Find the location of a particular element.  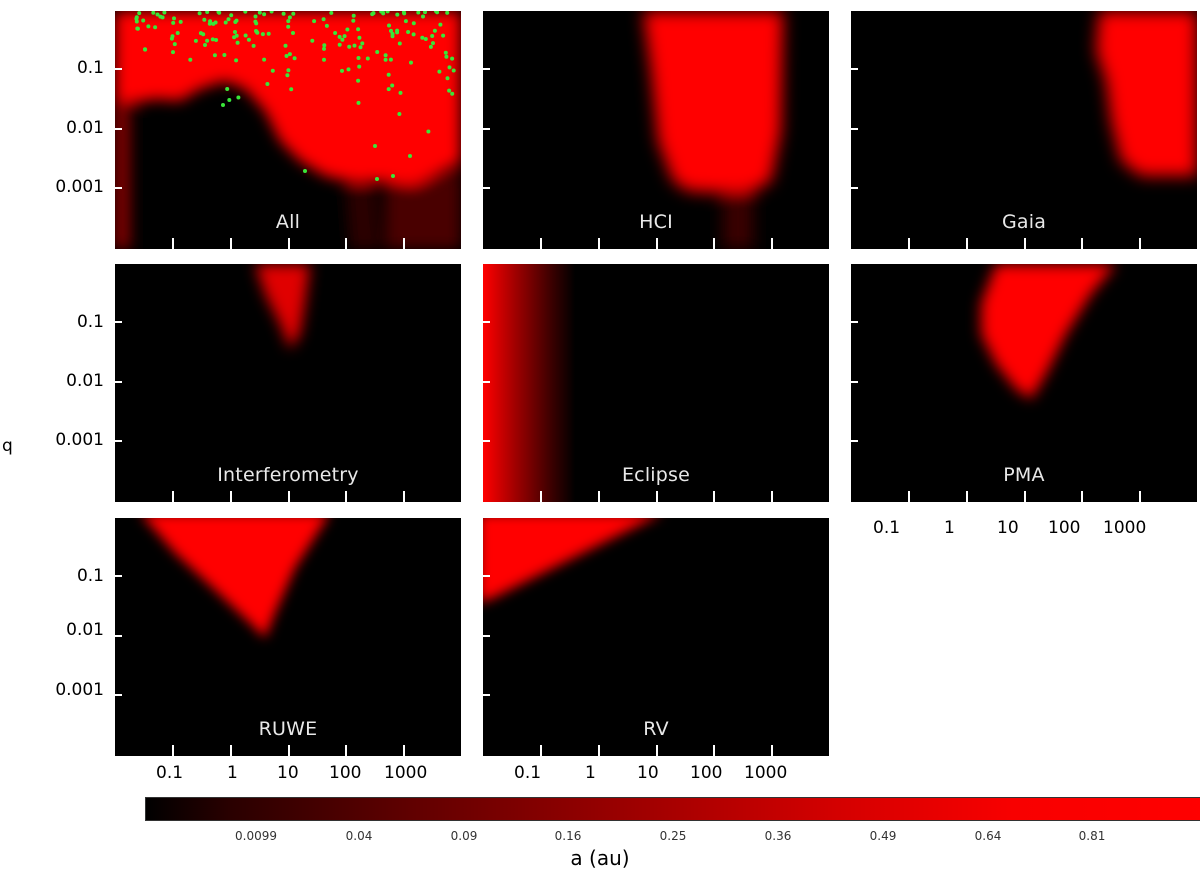

panel-rv: RV is located at coordinates (656, 637).